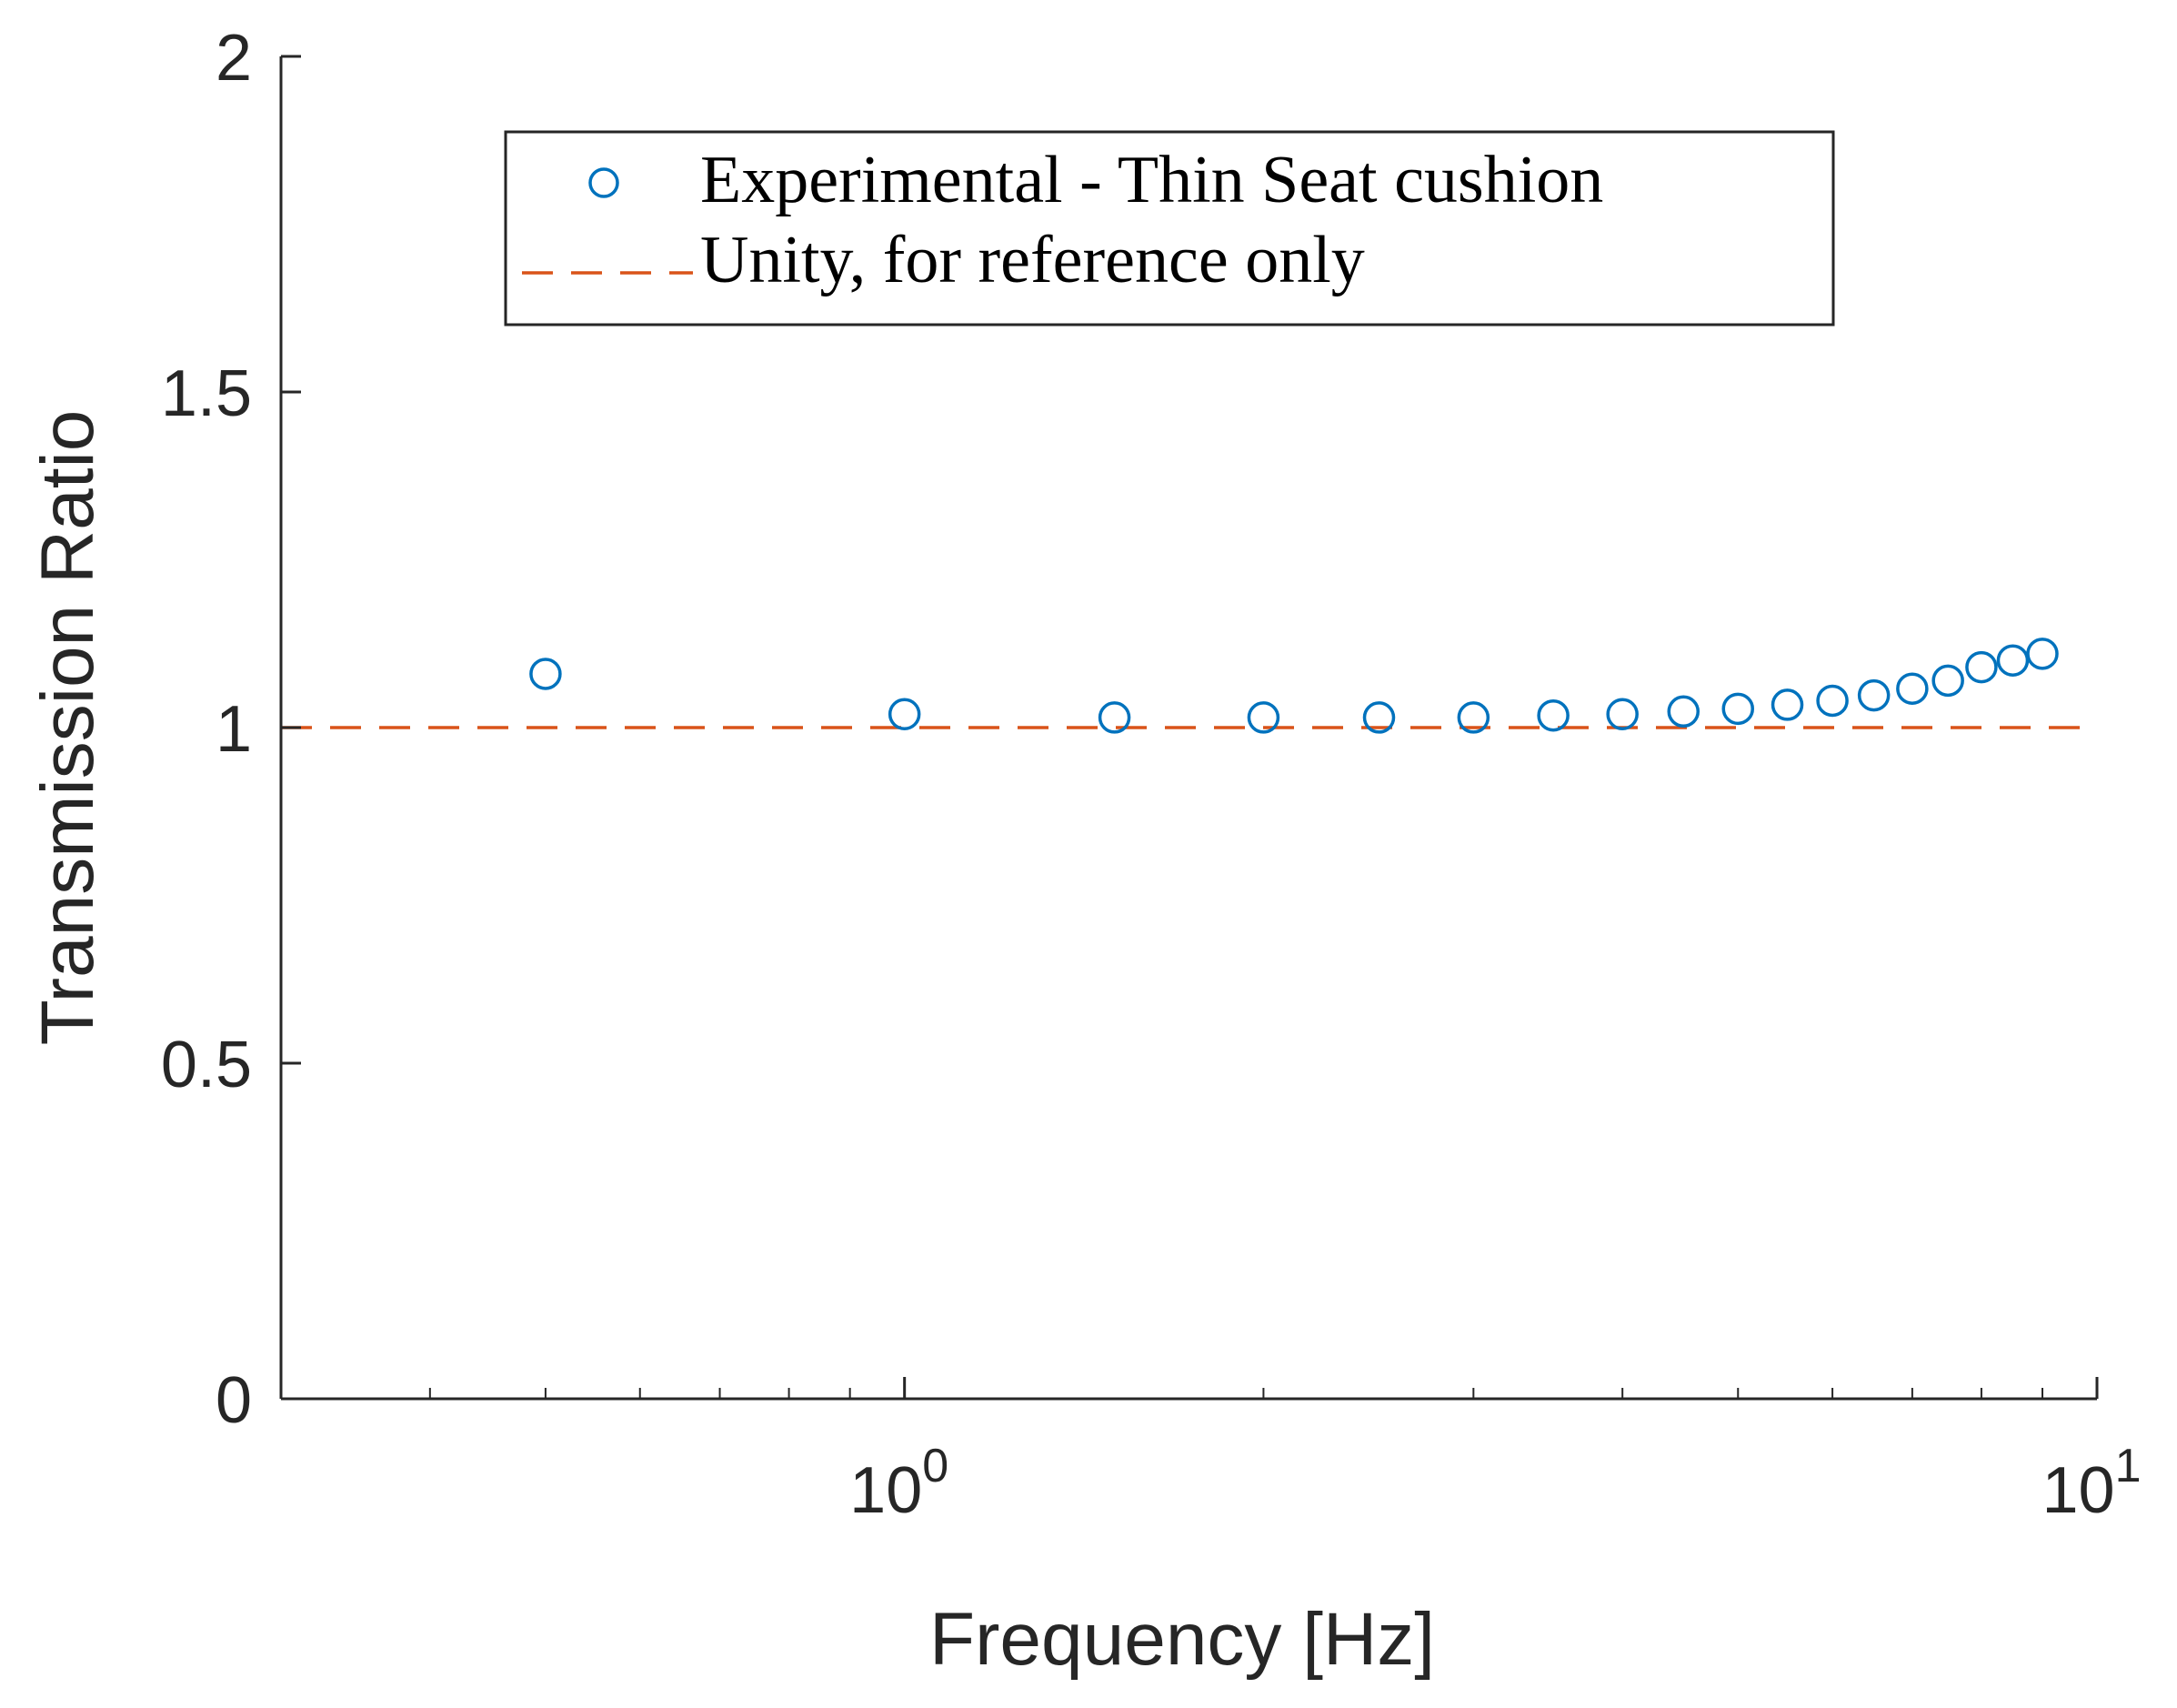  I want to click on legend-marker-circle, so click(603, 182).